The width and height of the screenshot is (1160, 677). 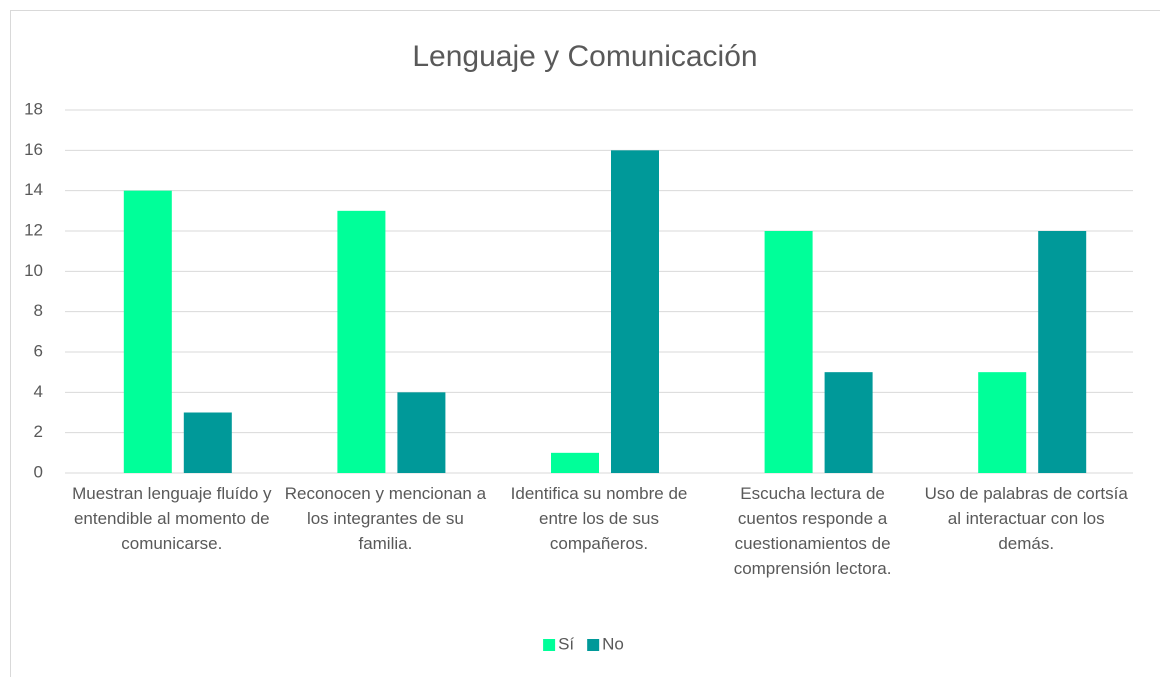 I want to click on y-tick-label: 12, so click(x=33, y=229).